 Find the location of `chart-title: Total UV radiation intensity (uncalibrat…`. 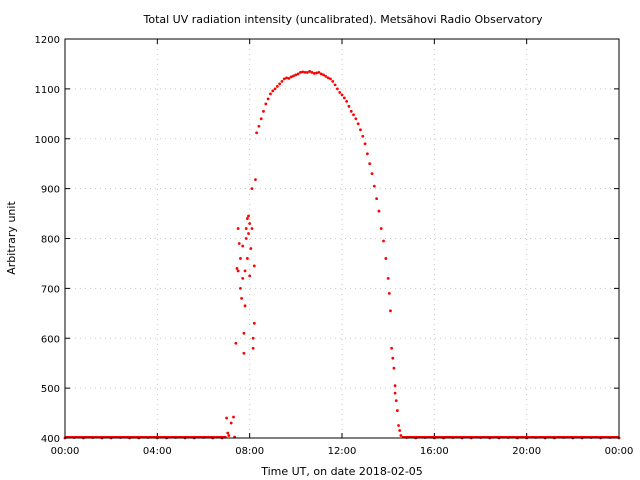

chart-title: Total UV radiation intensity (uncalibrat… is located at coordinates (343, 19).